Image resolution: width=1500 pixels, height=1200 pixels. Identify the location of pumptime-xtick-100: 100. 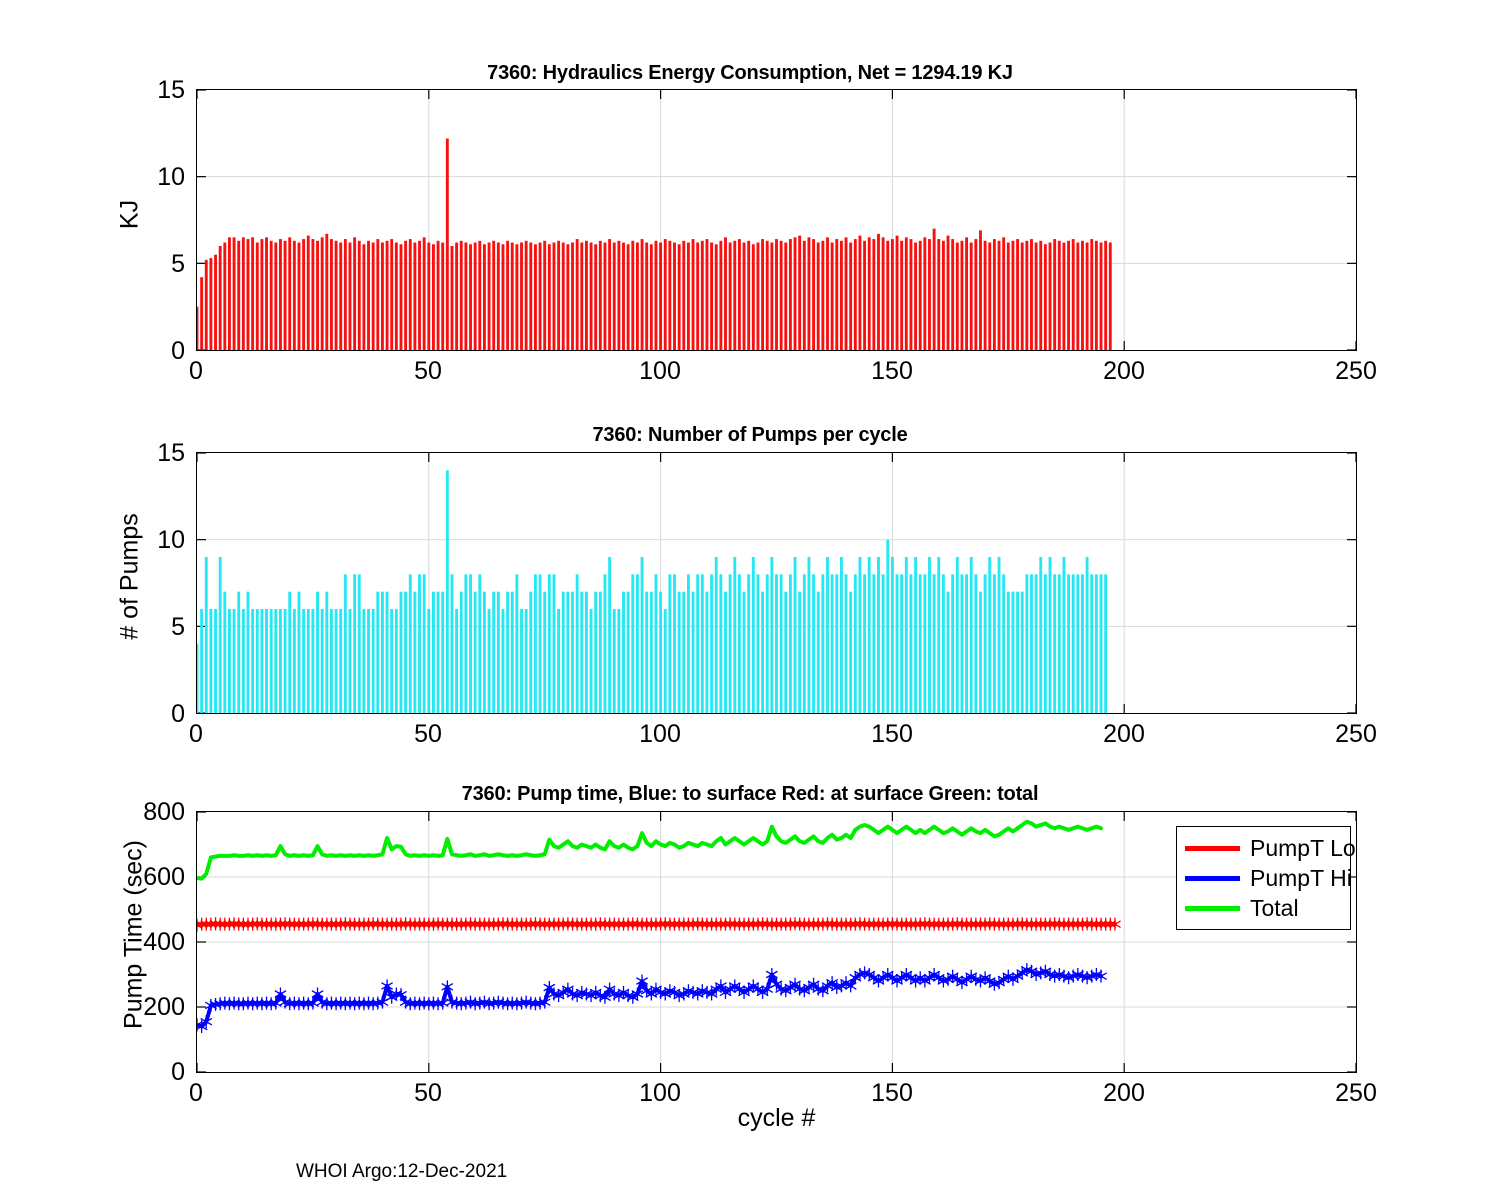
(660, 1093).